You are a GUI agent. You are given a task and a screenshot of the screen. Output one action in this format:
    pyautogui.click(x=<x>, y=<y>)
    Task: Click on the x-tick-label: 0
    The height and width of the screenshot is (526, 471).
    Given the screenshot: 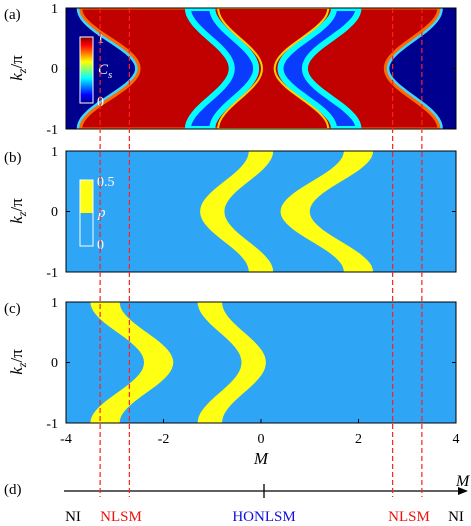 What is the action you would take?
    pyautogui.click(x=261, y=439)
    